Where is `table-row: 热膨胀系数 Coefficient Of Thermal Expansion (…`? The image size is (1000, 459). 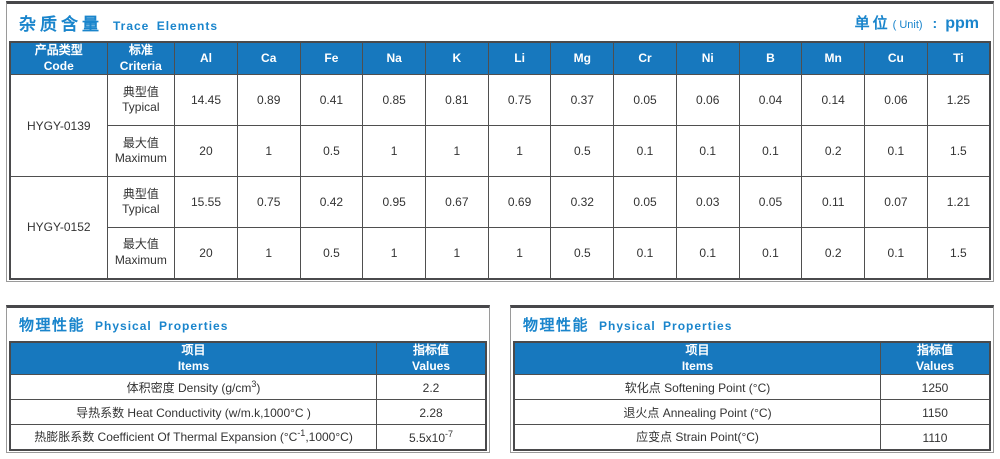
table-row: 热膨胀系数 Coefficient Of Thermal Expansion (… is located at coordinates (248, 437).